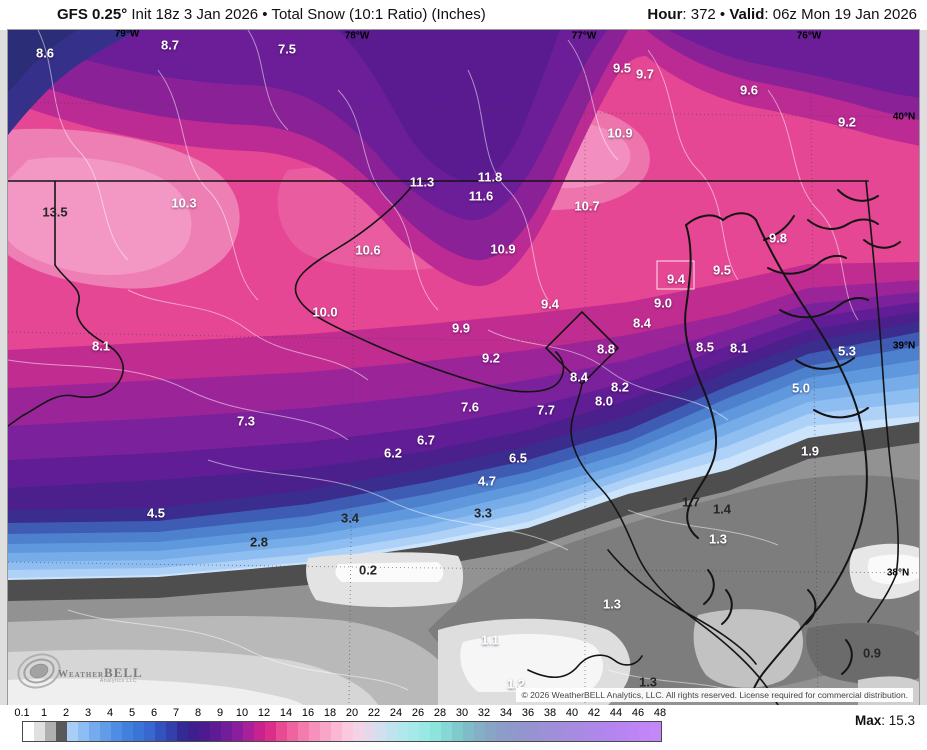 The image size is (927, 750). What do you see at coordinates (893, 569) in the screenshot?
I see `contour-patch-white` at bounding box center [893, 569].